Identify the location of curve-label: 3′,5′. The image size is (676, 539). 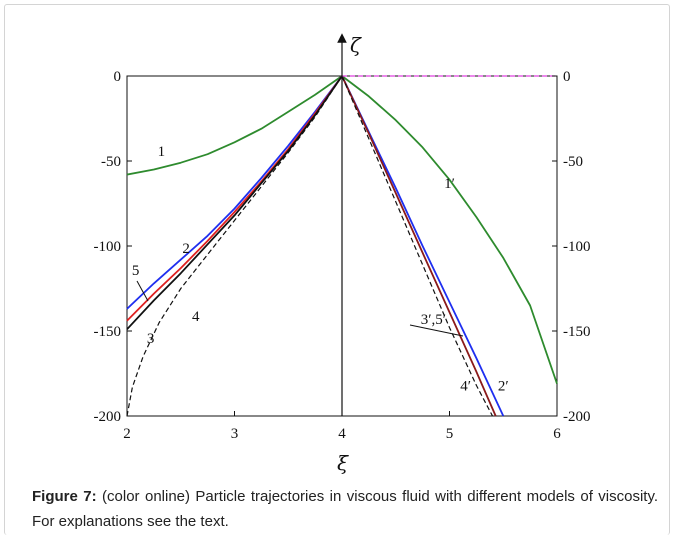
(433, 320).